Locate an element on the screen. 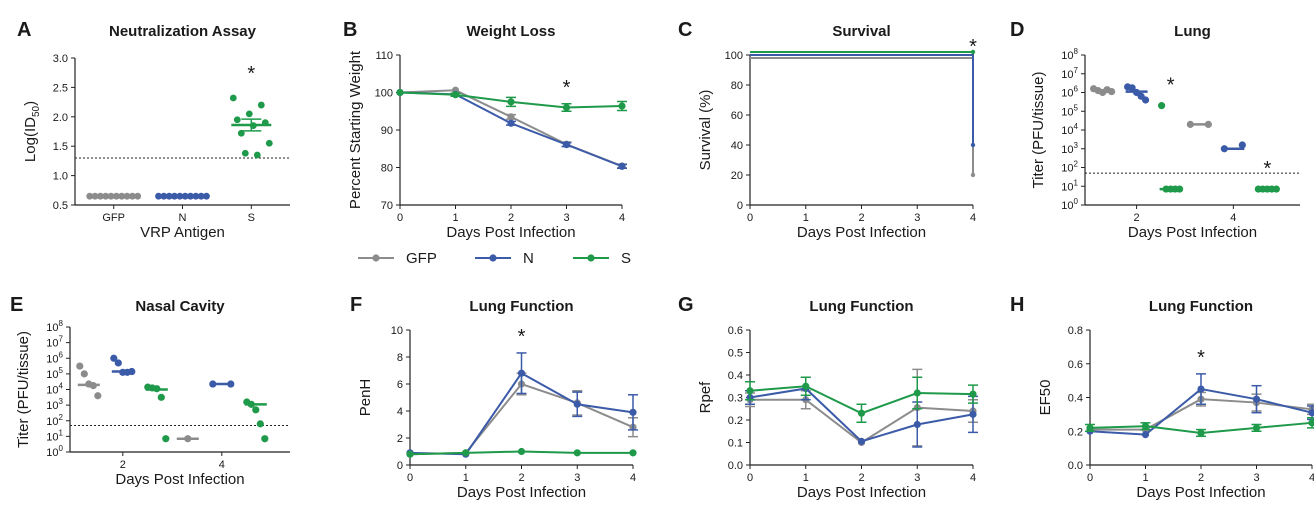  panel-e-letter: E is located at coordinates (16, 305).